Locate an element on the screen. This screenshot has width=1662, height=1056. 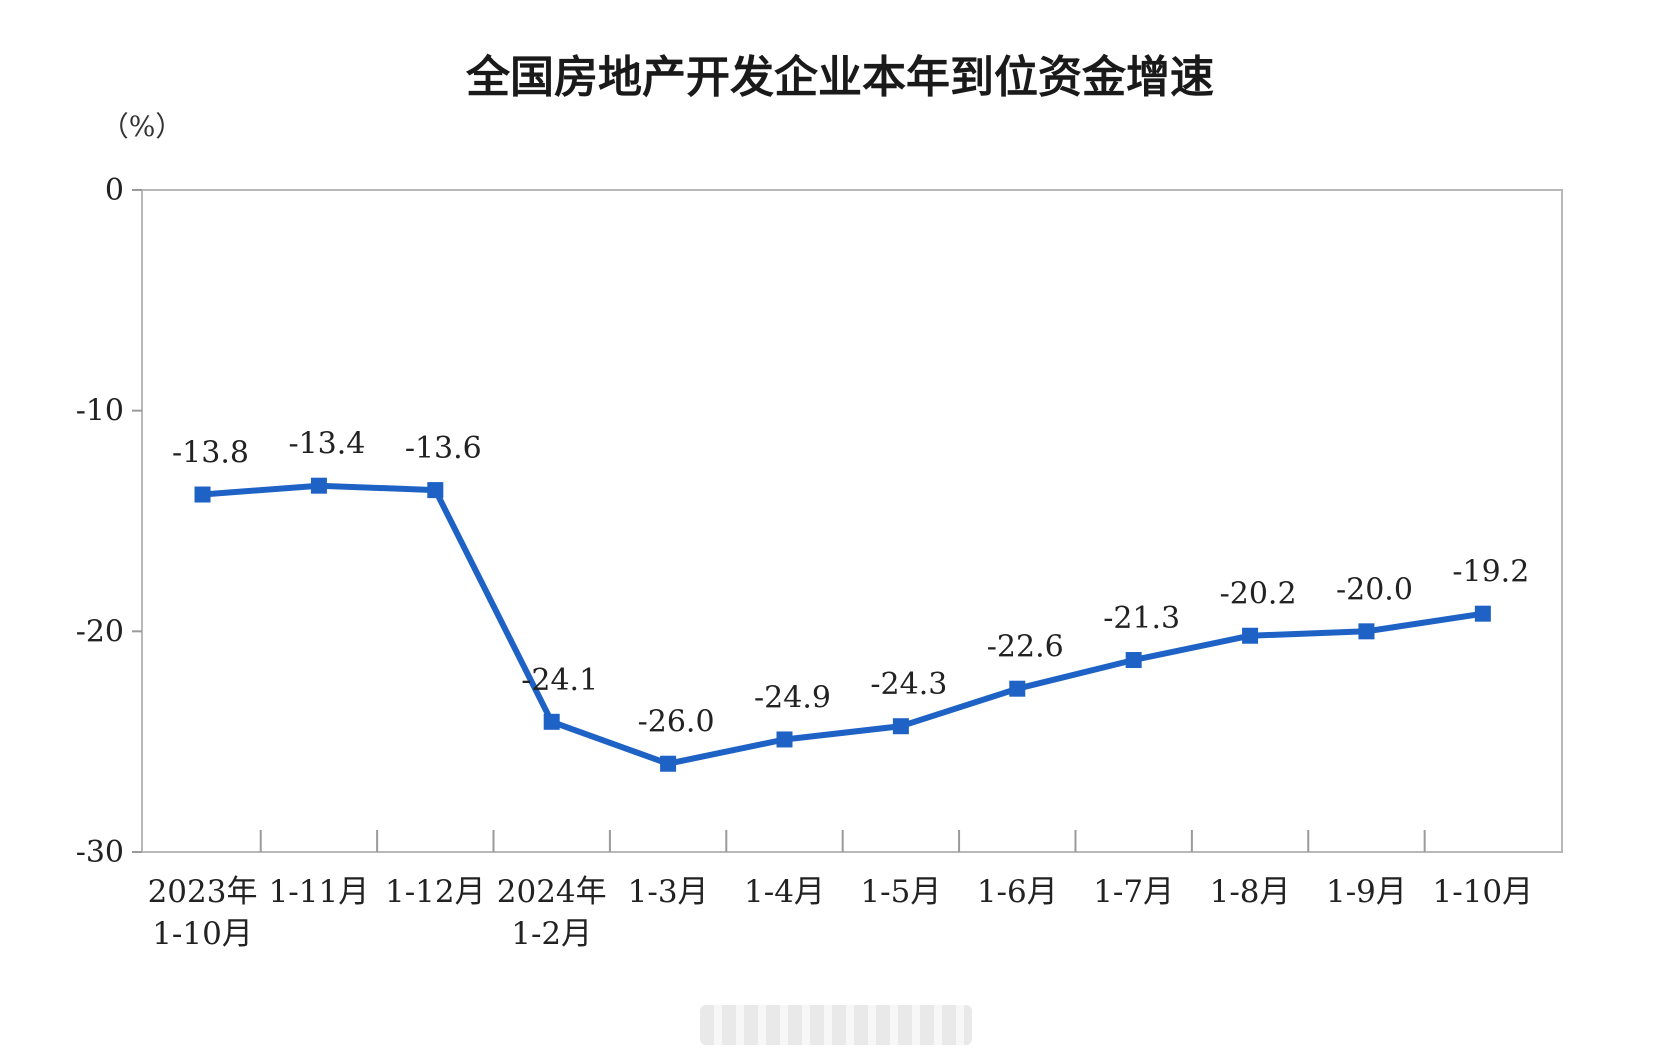
data-label: -24.3 is located at coordinates (908, 684).